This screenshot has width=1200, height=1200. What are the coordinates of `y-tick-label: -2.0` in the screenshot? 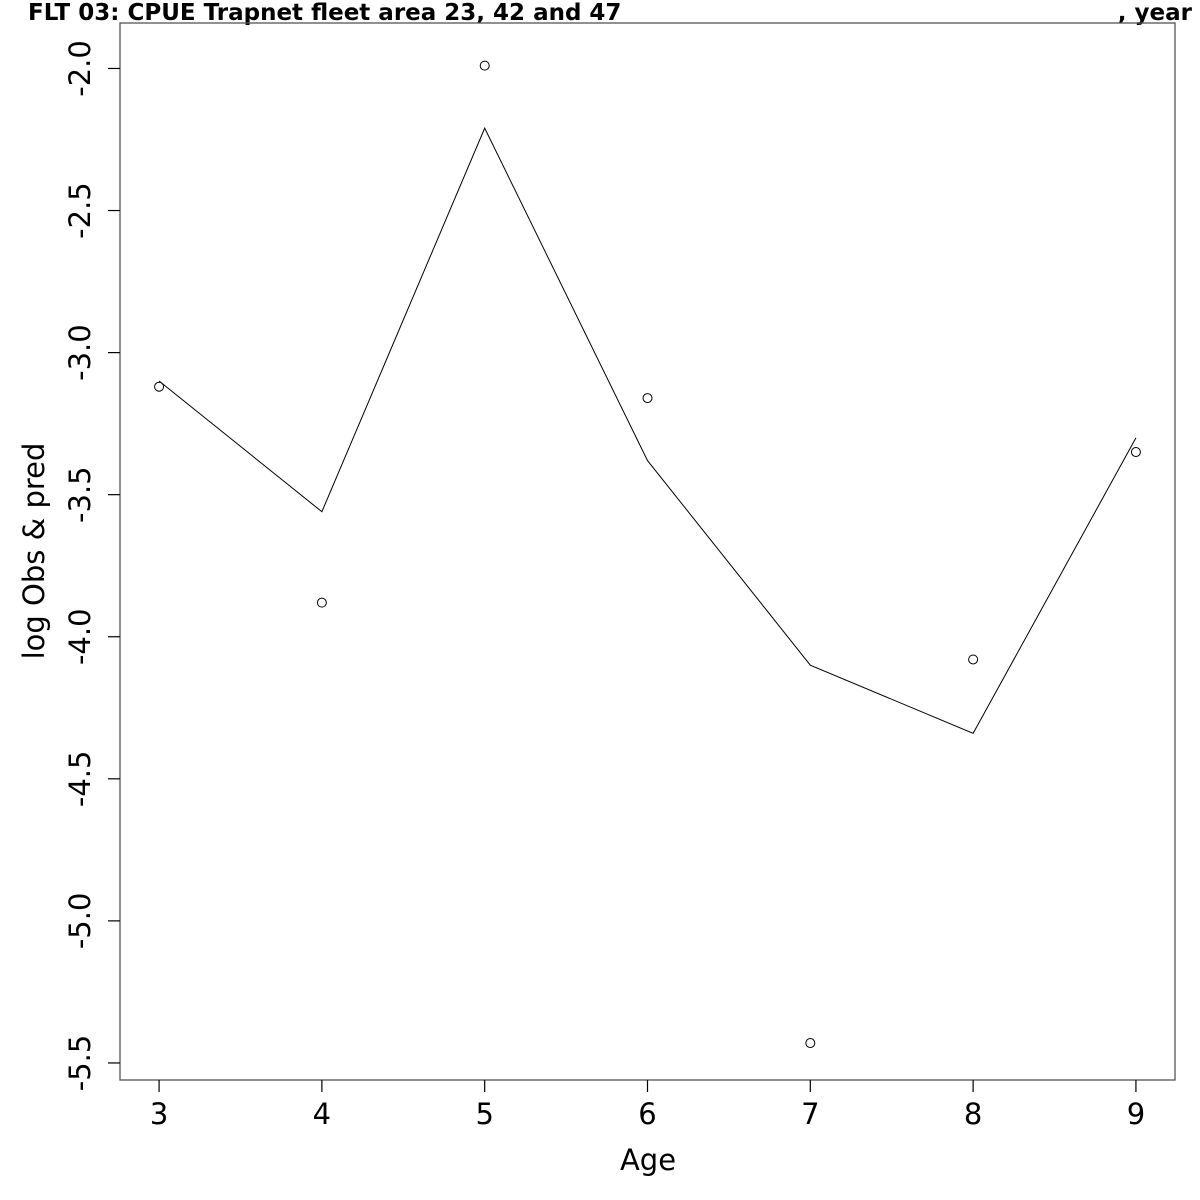 It's located at (80, 68).